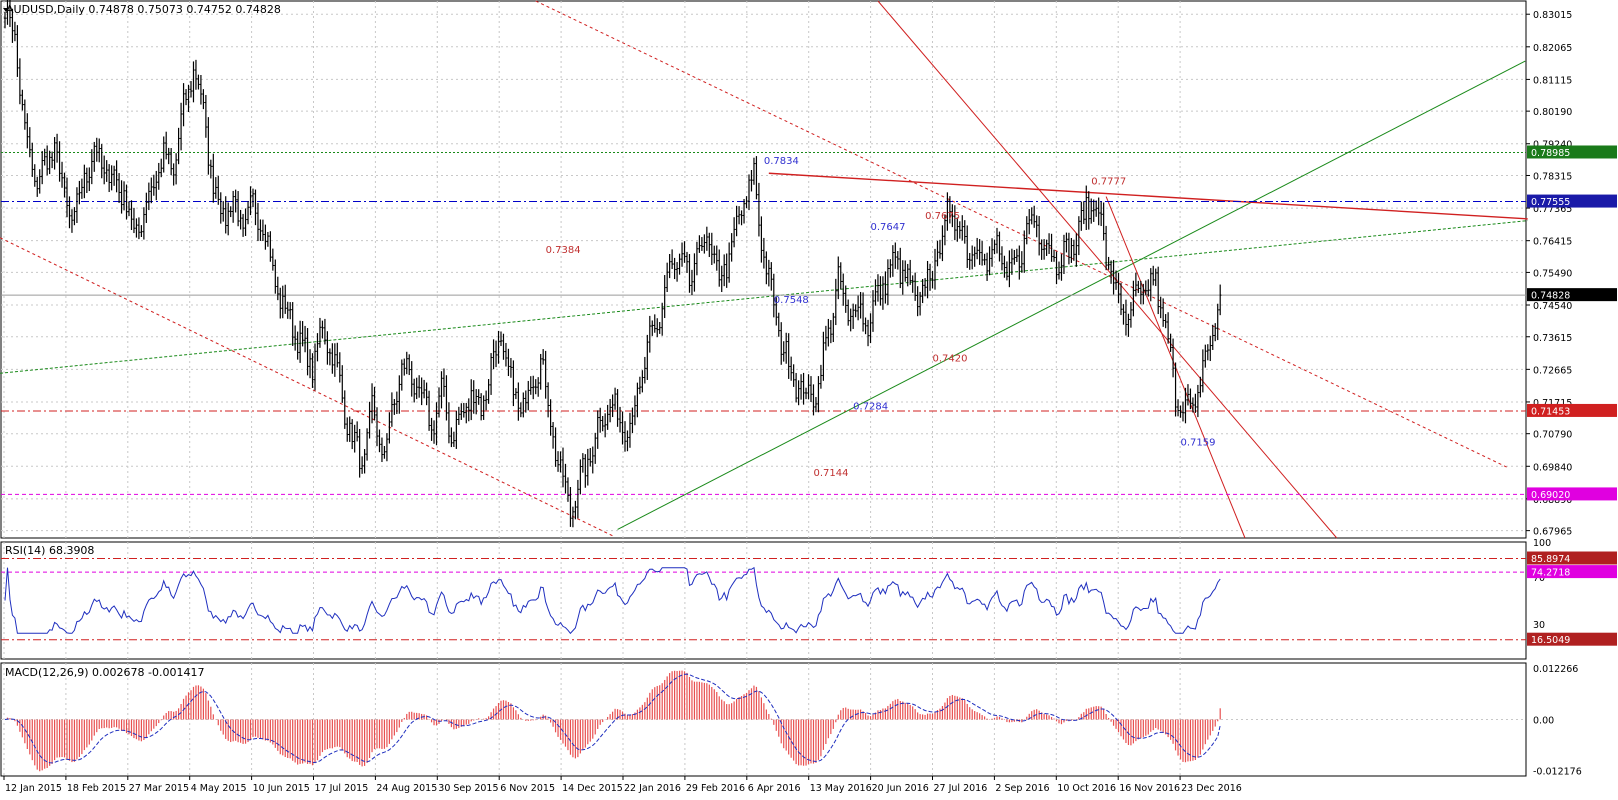 This screenshot has height=800, width=1618. I want to click on time-tick-label: 10 Oct 2016, so click(1086, 788).